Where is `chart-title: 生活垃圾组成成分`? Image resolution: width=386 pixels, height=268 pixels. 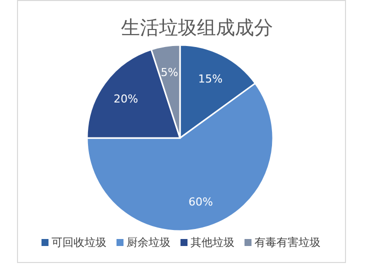 chart-title: 生活垃圾组成成分 is located at coordinates (197, 28).